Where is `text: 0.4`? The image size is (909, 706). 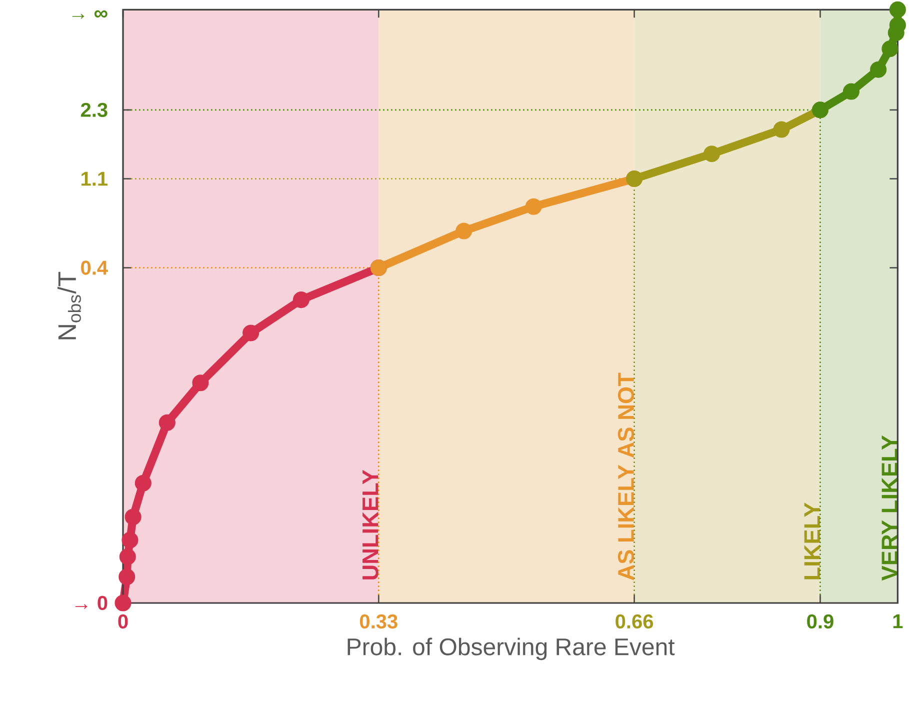
text: 0.4 is located at coordinates (94, 267).